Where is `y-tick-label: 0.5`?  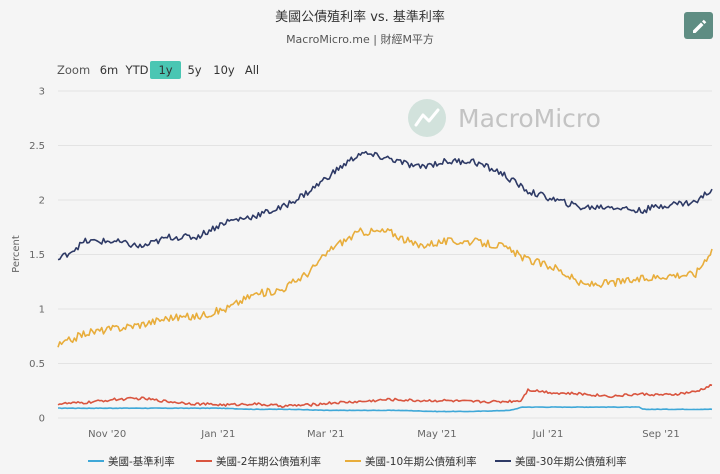
y-tick-label: 0.5 is located at coordinates (37, 364).